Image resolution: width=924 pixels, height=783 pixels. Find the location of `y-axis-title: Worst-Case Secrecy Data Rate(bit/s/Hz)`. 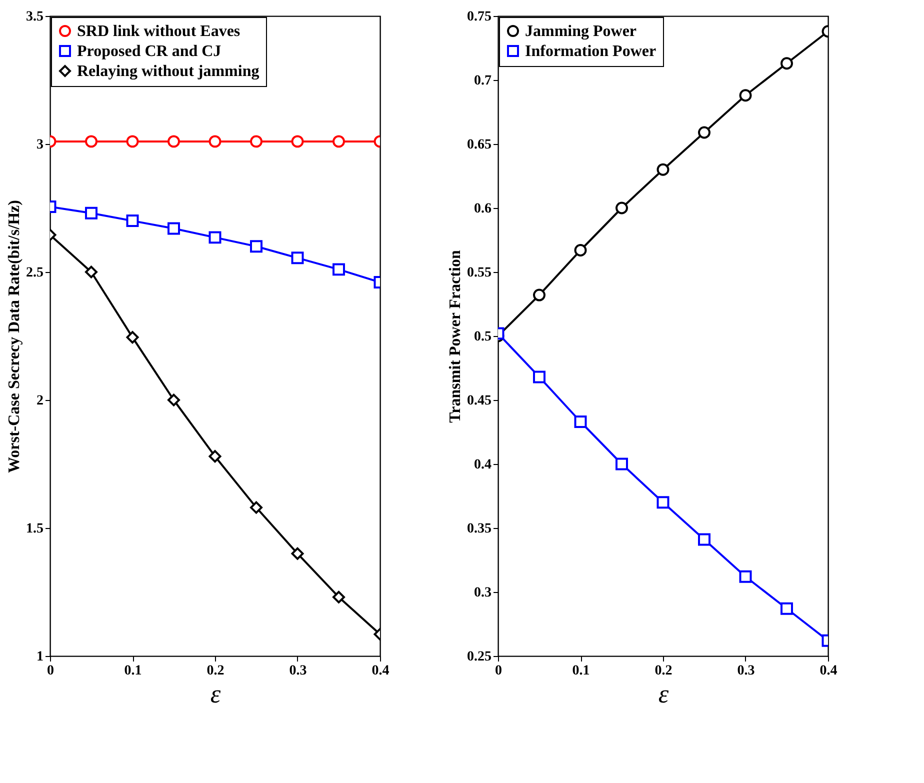

y-axis-title: Worst-Case Secrecy Data Rate(bit/s/Hz) is located at coordinates (14, 336).